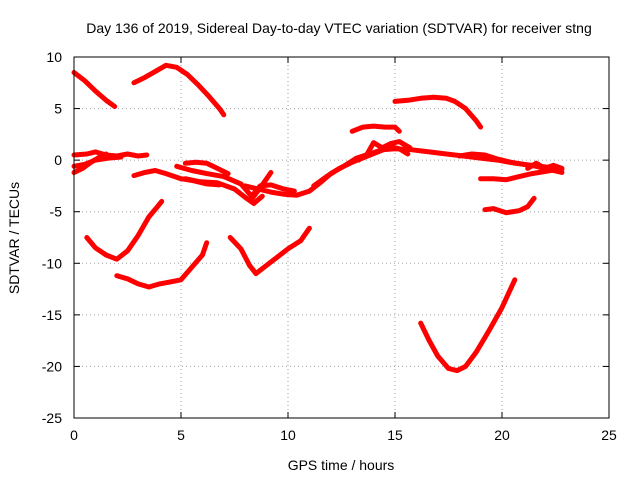 This screenshot has height=480, width=640. What do you see at coordinates (54, 57) in the screenshot?
I see `y-tick-label: 10` at bounding box center [54, 57].